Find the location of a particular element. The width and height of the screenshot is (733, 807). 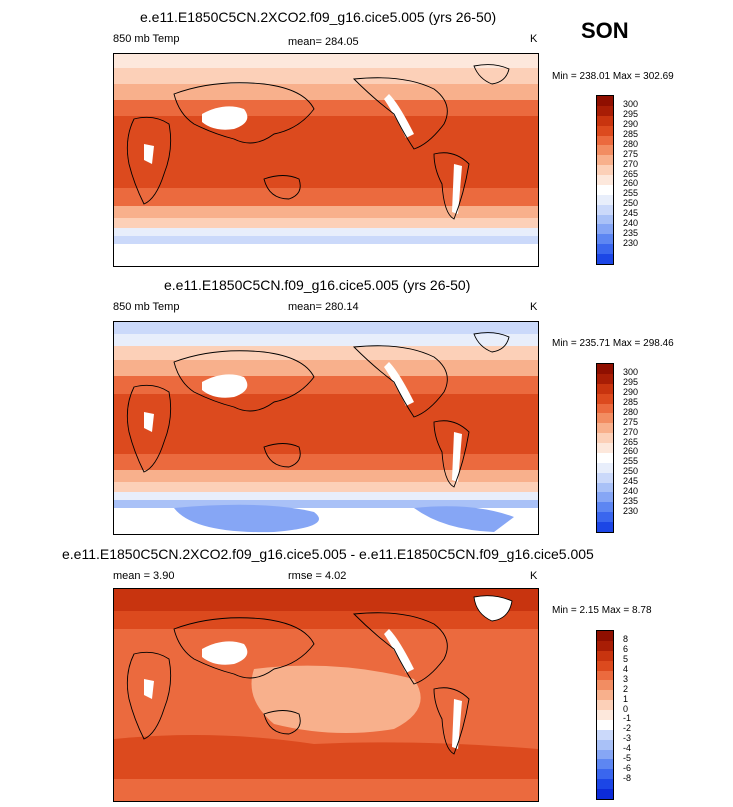

colorbar-label: 270 is located at coordinates (631, 431).